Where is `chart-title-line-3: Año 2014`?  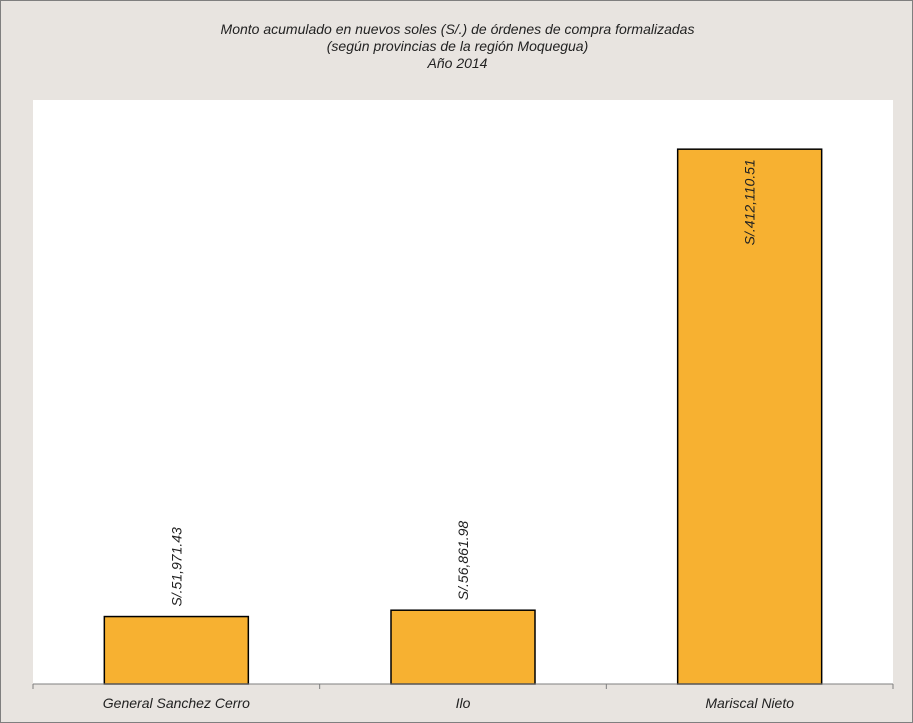 chart-title-line-3: Año 2014 is located at coordinates (457, 63).